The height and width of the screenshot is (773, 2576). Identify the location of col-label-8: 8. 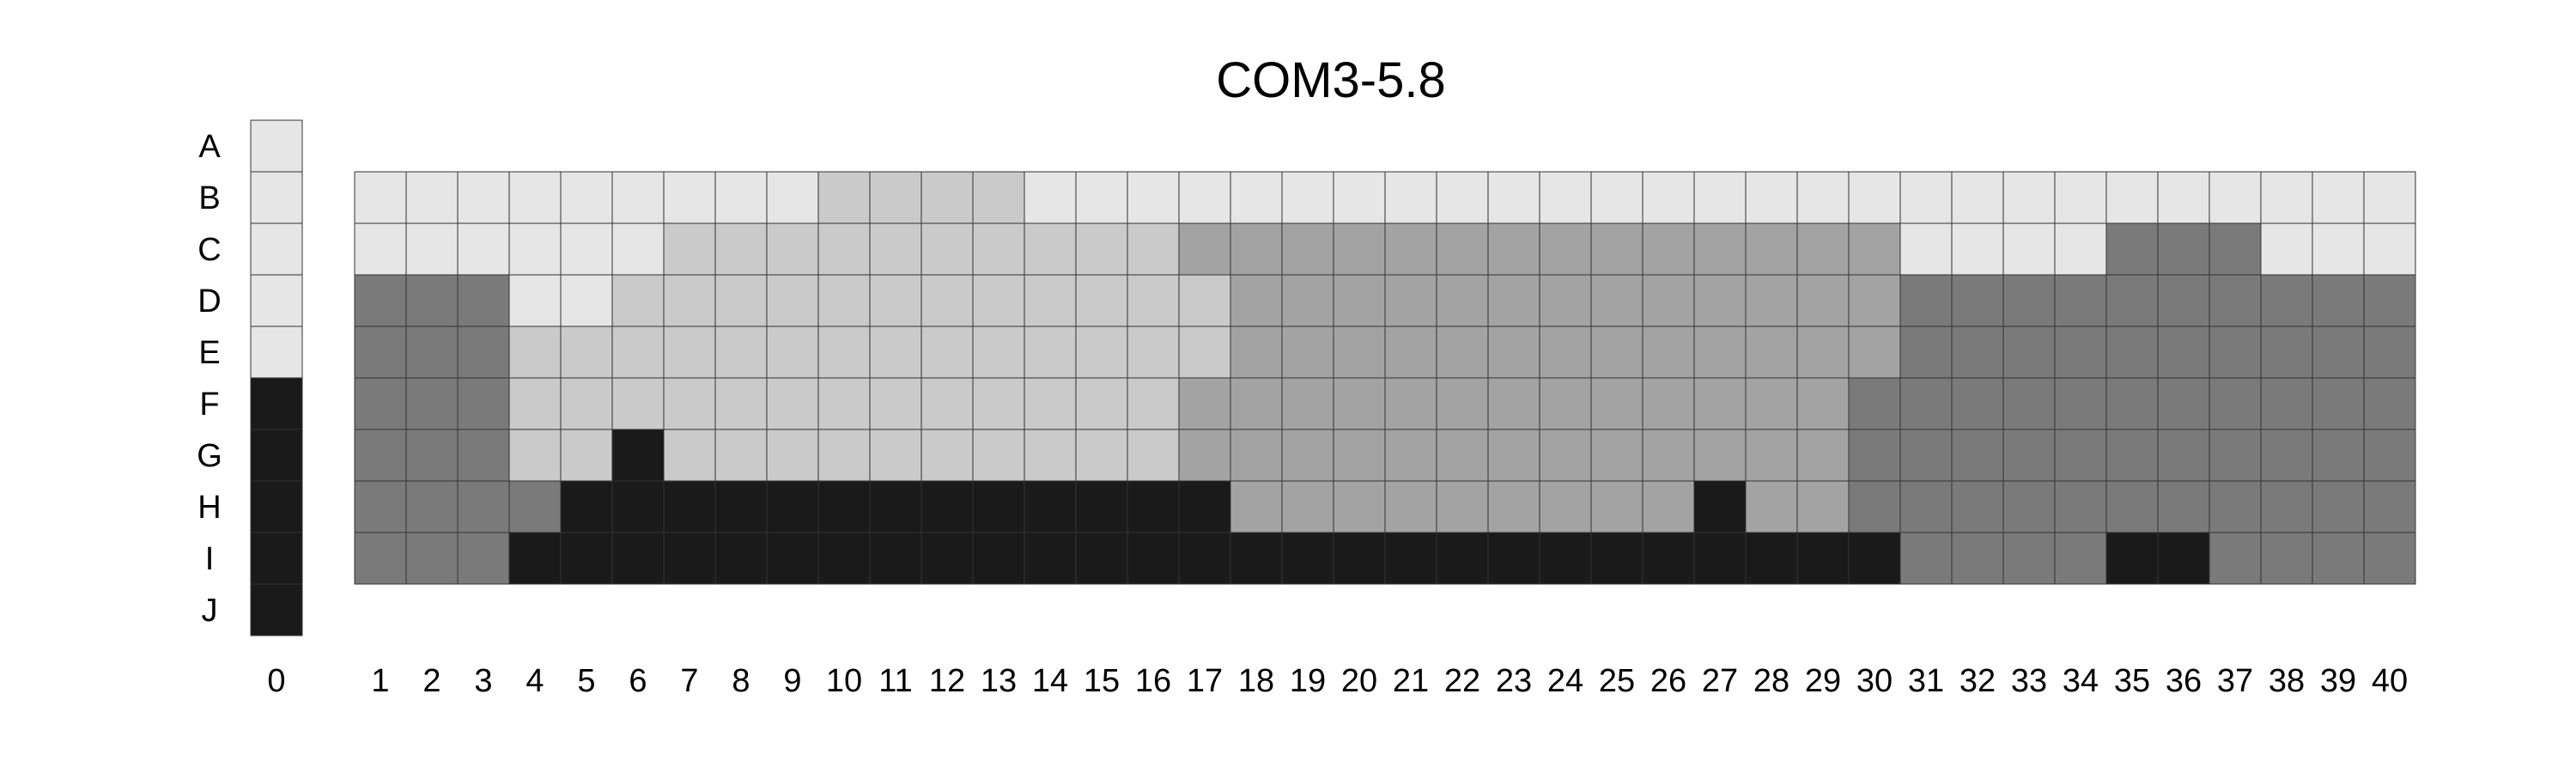
(741, 681).